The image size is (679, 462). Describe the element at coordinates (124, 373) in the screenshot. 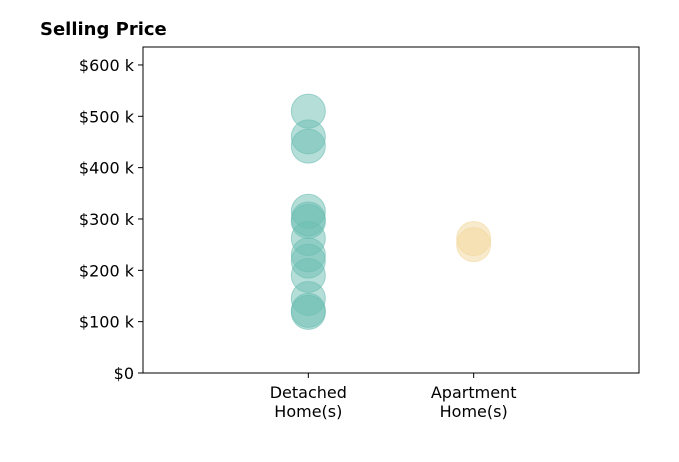

I see `y-tick-label: $0` at that location.